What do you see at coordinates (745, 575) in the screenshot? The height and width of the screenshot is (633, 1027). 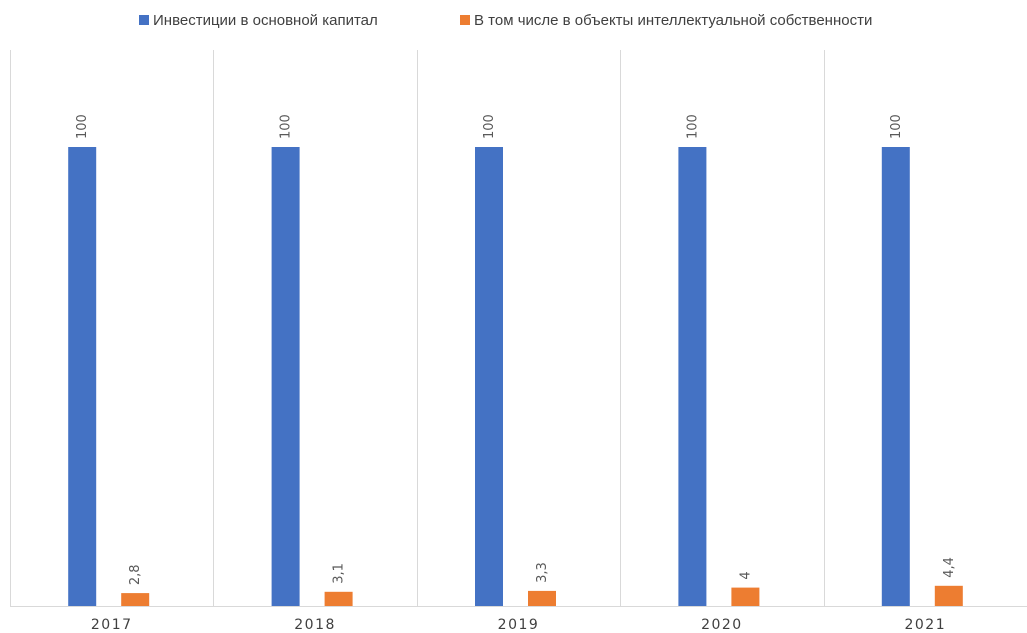 I see `data-label-series2-2020: 4` at bounding box center [745, 575].